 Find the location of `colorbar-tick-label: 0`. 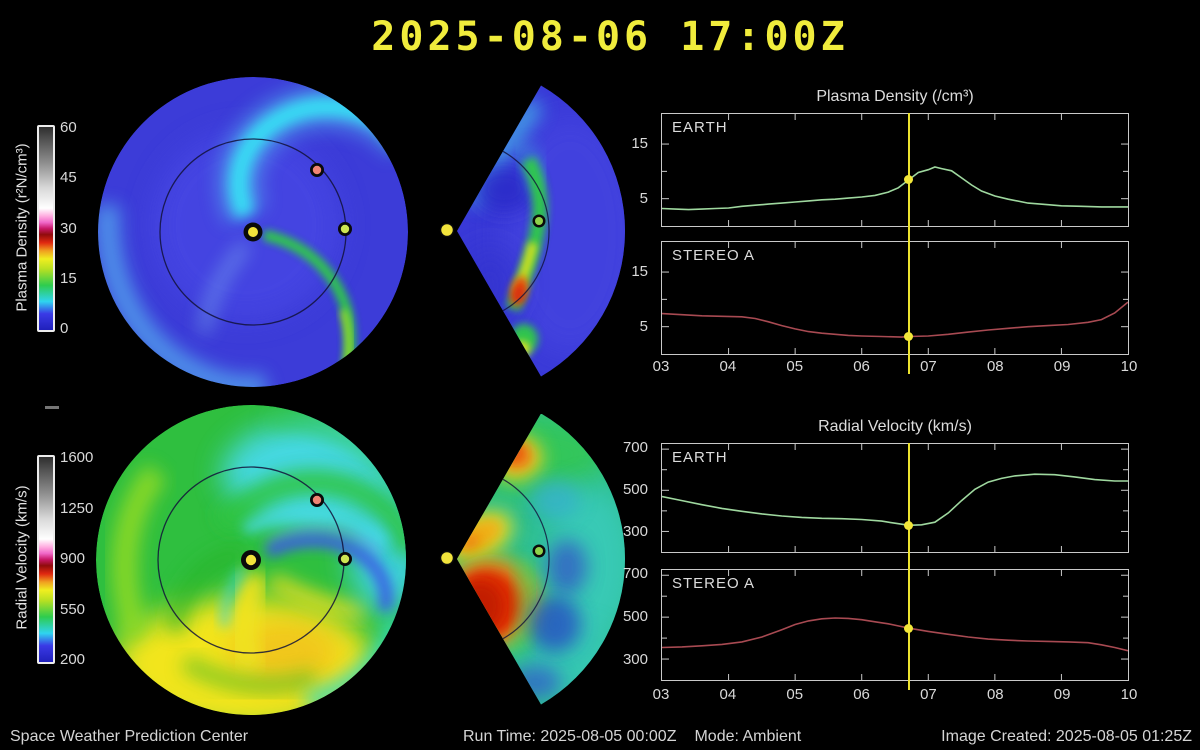

colorbar-tick-label: 0 is located at coordinates (64, 328).